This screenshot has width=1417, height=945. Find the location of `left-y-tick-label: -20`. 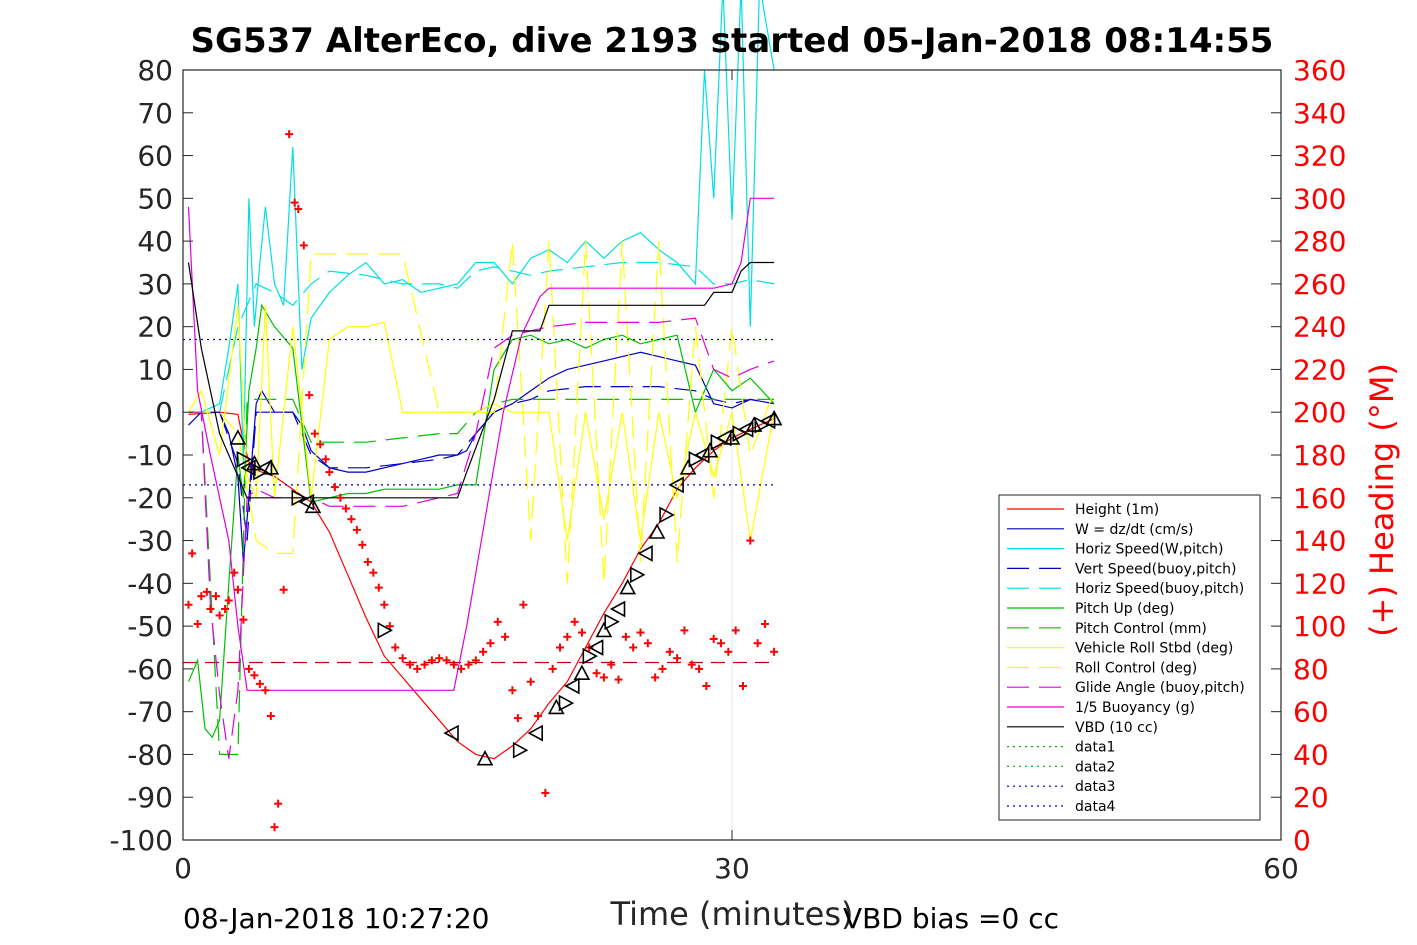

left-y-tick-label: -20 is located at coordinates (150, 498).